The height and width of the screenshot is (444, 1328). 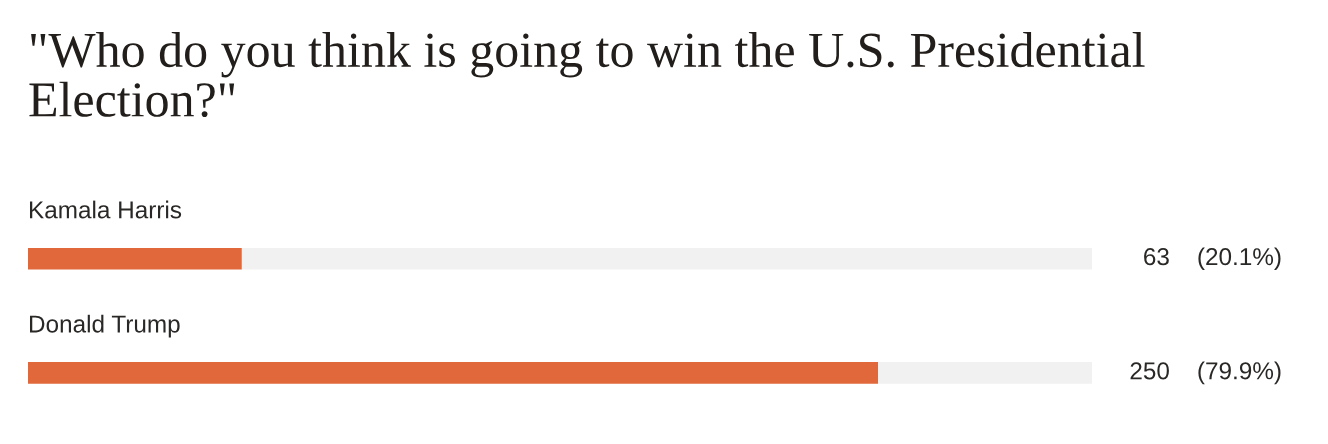 What do you see at coordinates (104, 326) in the screenshot?
I see `y-tick-label: Donald Trump` at bounding box center [104, 326].